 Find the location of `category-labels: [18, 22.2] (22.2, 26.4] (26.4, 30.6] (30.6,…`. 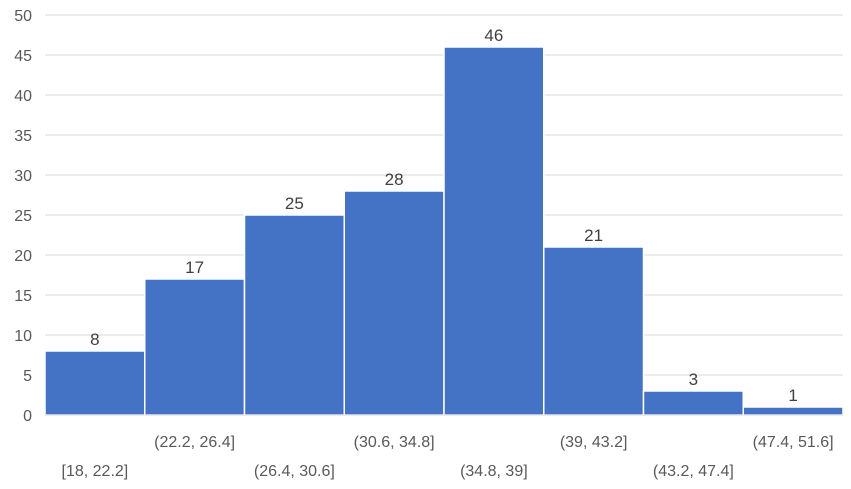

category-labels: [18, 22.2] (22.2, 26.4] (26.4, 30.6] (30.6,… is located at coordinates (448, 457).